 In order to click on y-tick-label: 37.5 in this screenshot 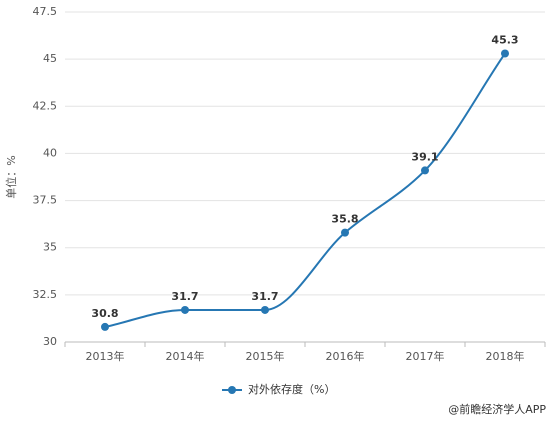, I will do `click(45, 200)`.